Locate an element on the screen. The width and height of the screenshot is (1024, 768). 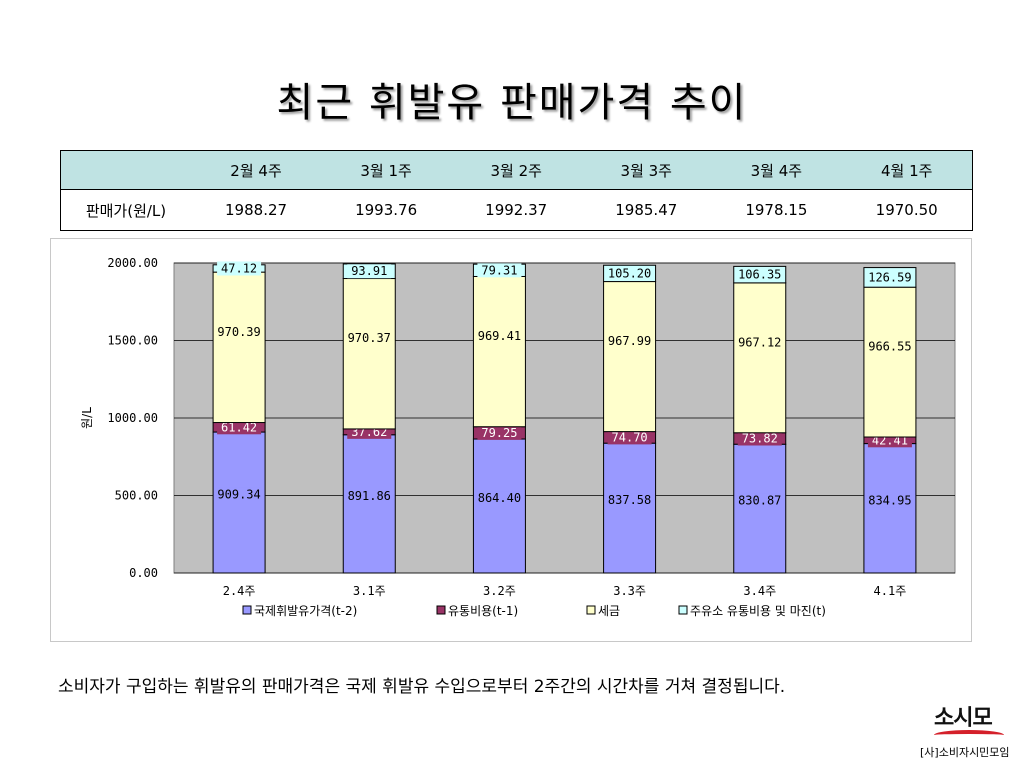
data-label: 969.41 is located at coordinates (499, 336).